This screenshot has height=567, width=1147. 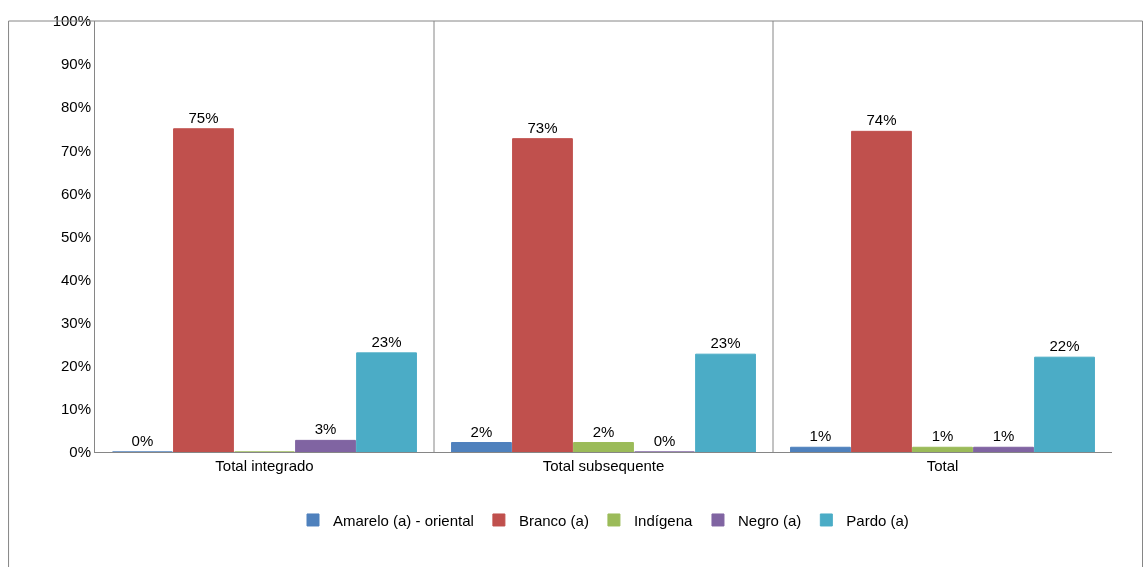 I want to click on data-label: 22%, so click(x=1064, y=346).